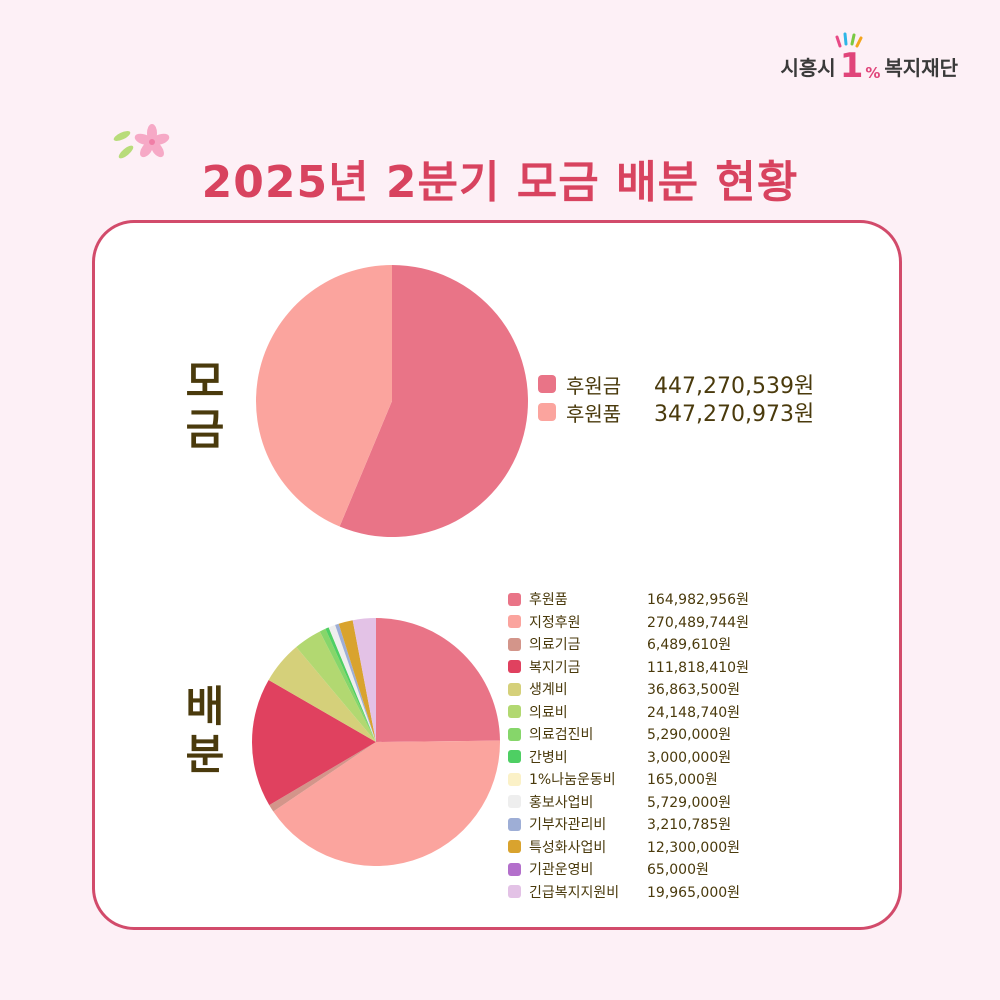 The width and height of the screenshot is (1000, 1000). I want to click on legend-item: 간병비 3,000,000원, so click(628, 757).